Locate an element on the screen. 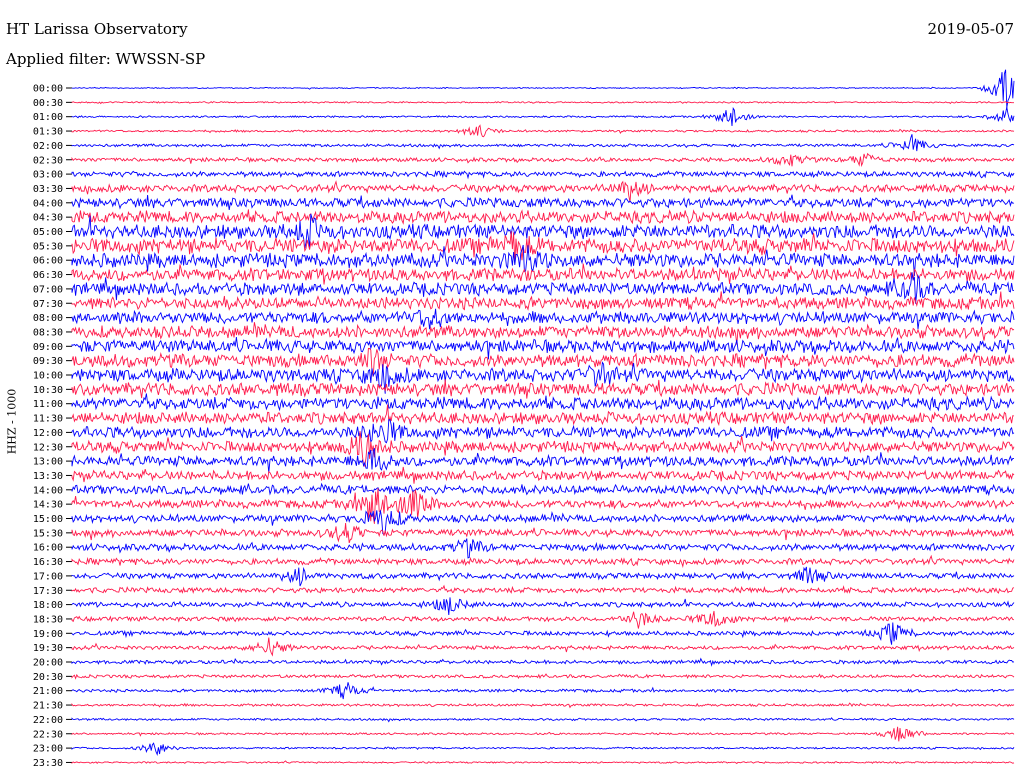 Image resolution: width=1024 pixels, height=780 pixels. row-tick-1300: 13:00 is located at coordinates (48, 462).